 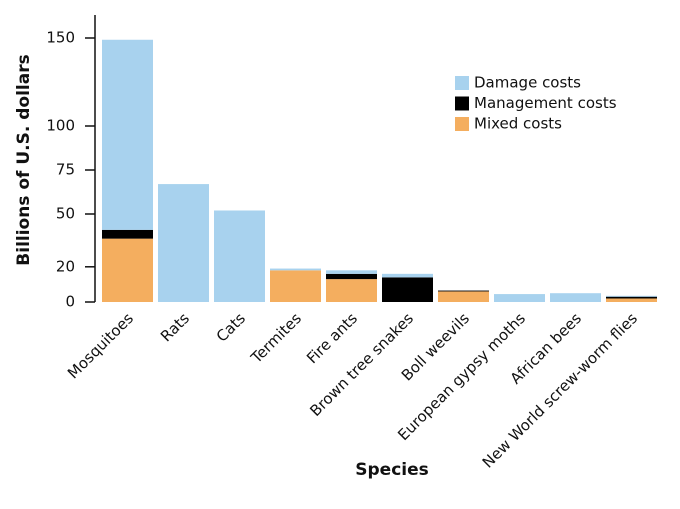 I want to click on x-tick-label: Cats, so click(x=231, y=327).